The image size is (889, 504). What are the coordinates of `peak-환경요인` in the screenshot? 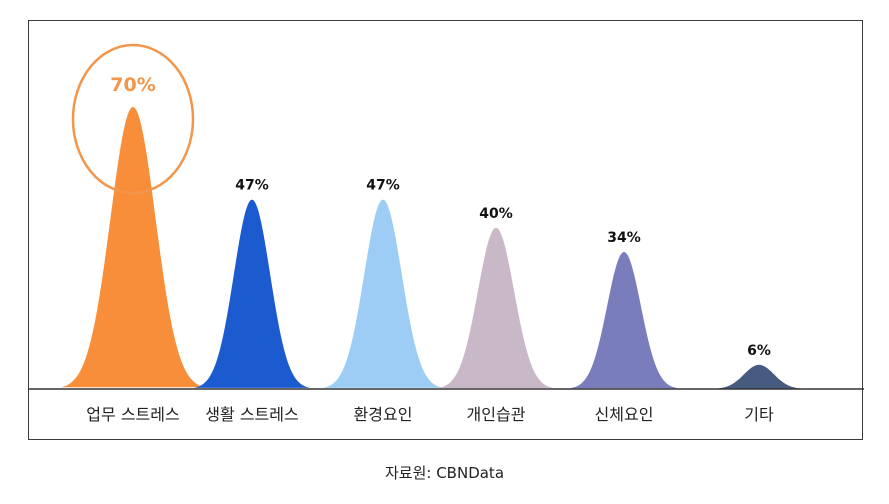 It's located at (383, 293).